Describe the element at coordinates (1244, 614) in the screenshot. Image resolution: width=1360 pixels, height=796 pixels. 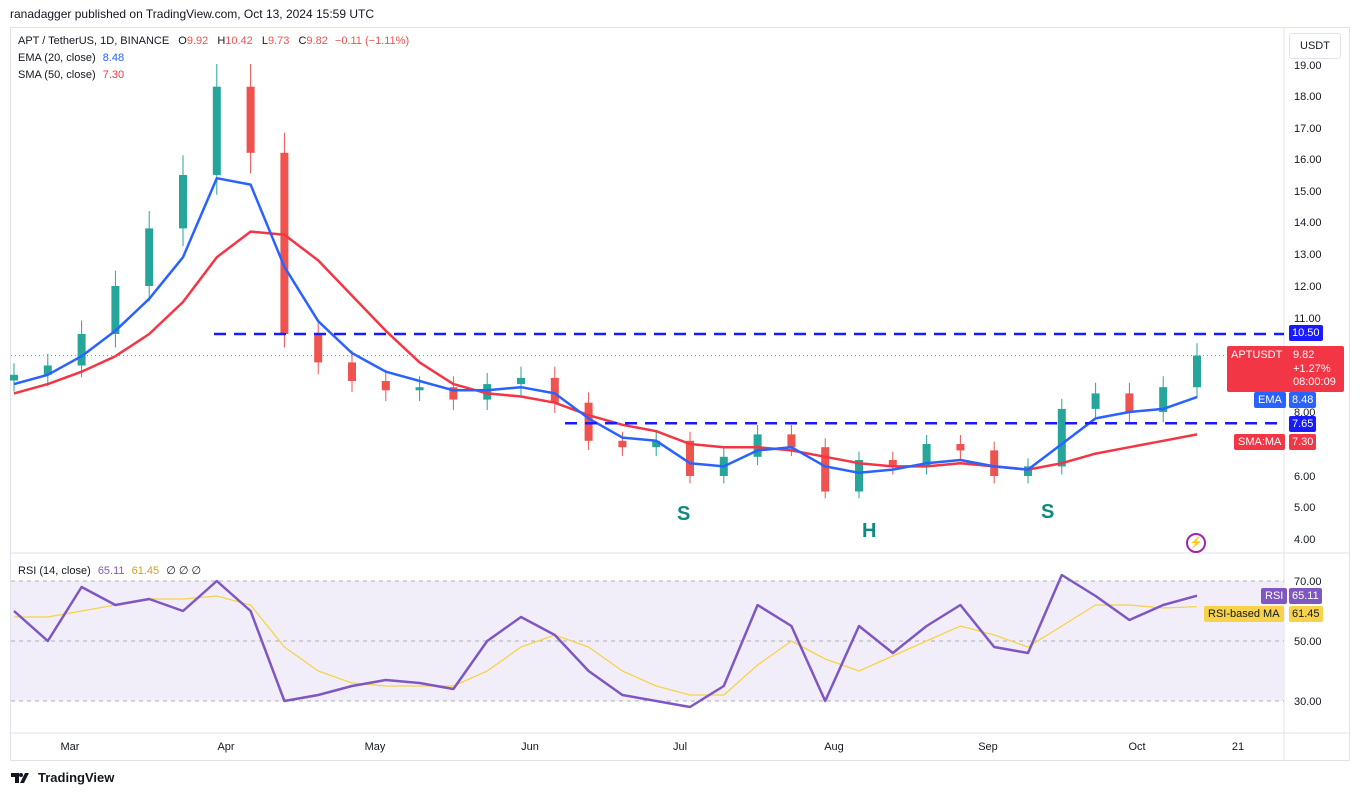
I see `rsi-ma-name-tag: RSI-based MA` at that location.